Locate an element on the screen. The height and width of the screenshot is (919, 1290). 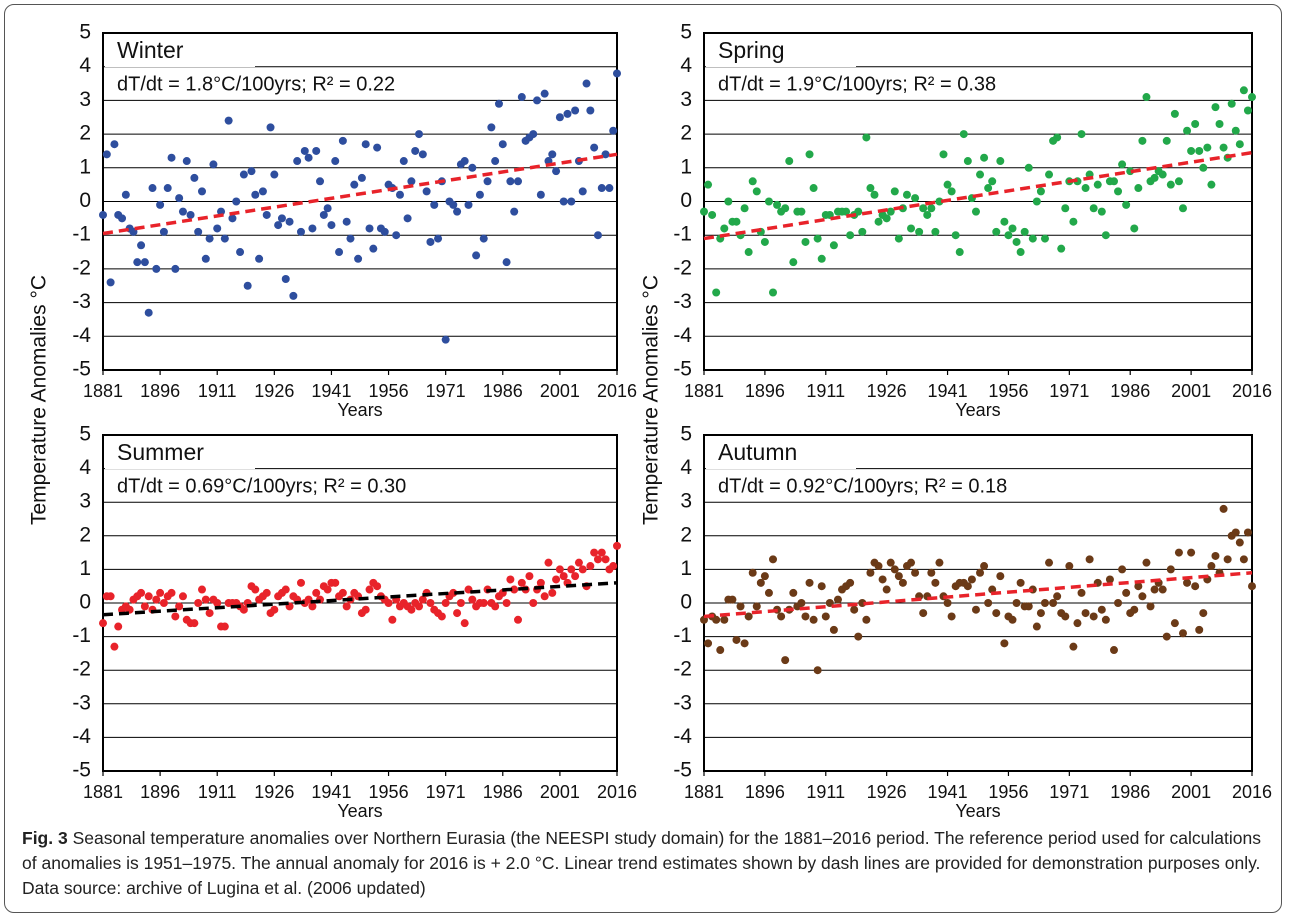
y-axis-label: Temperature Anomalies °C is located at coordinates (651, 400).